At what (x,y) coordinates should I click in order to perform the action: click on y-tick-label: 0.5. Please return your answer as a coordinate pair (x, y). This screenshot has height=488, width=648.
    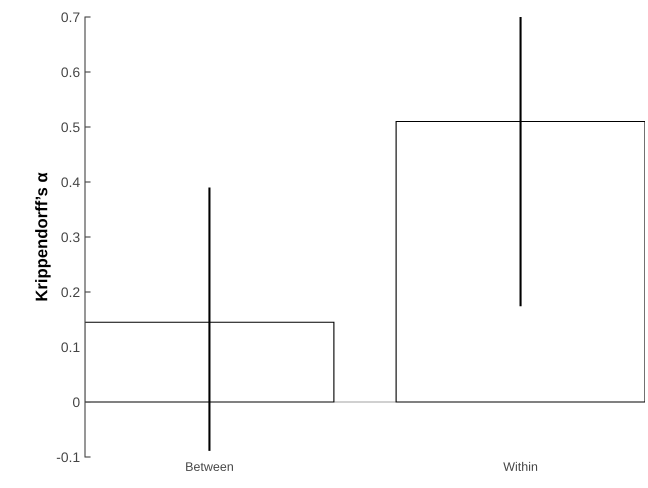
    Looking at the image, I should click on (70, 127).